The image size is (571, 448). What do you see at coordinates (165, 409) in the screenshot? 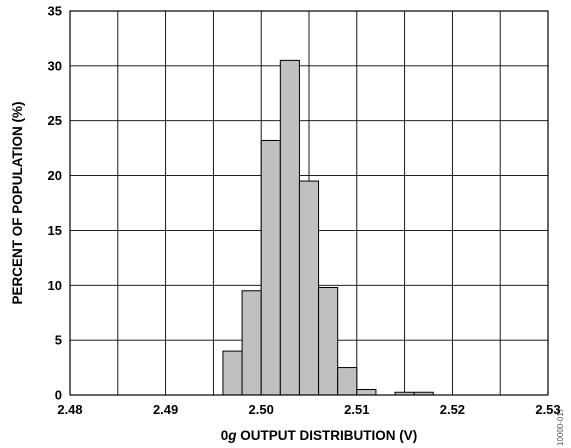
I see `x-tick-label: 2.49` at bounding box center [165, 409].